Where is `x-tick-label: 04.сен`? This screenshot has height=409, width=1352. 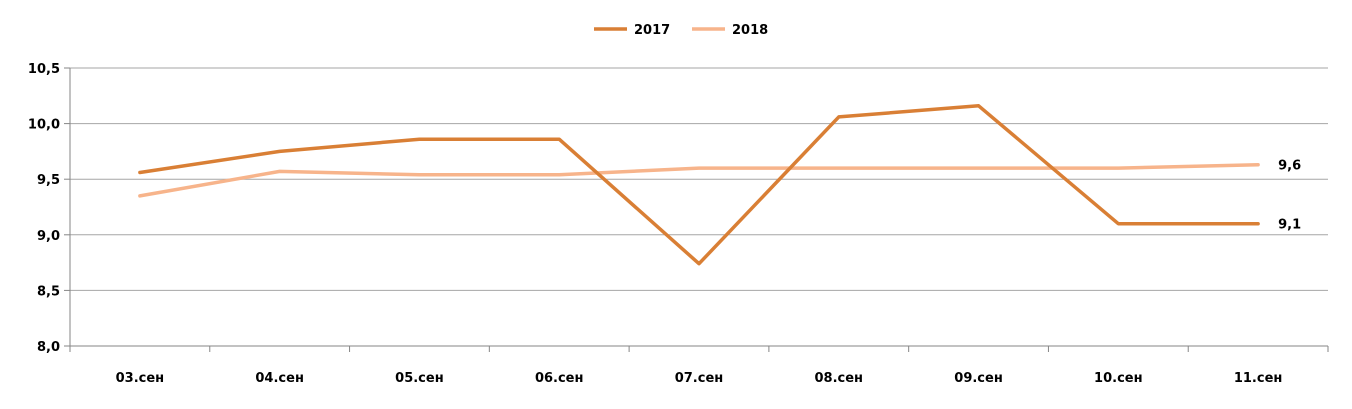
x-tick-label: 04.сен is located at coordinates (279, 378).